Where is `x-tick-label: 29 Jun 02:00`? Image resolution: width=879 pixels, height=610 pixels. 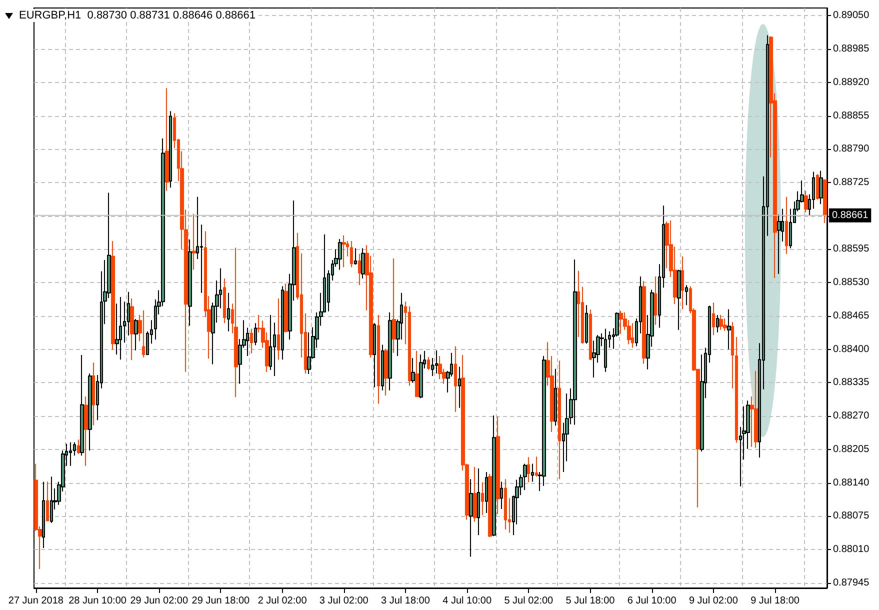
x-tick-label: 29 Jun 02:00 is located at coordinates (159, 601).